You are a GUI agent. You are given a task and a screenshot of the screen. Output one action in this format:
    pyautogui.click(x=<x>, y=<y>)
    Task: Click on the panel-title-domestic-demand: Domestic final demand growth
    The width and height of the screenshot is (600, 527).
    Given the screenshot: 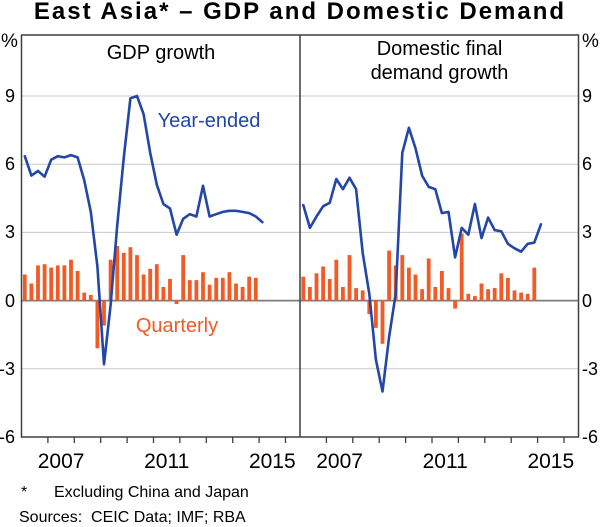 What is the action you would take?
    pyautogui.click(x=439, y=61)
    